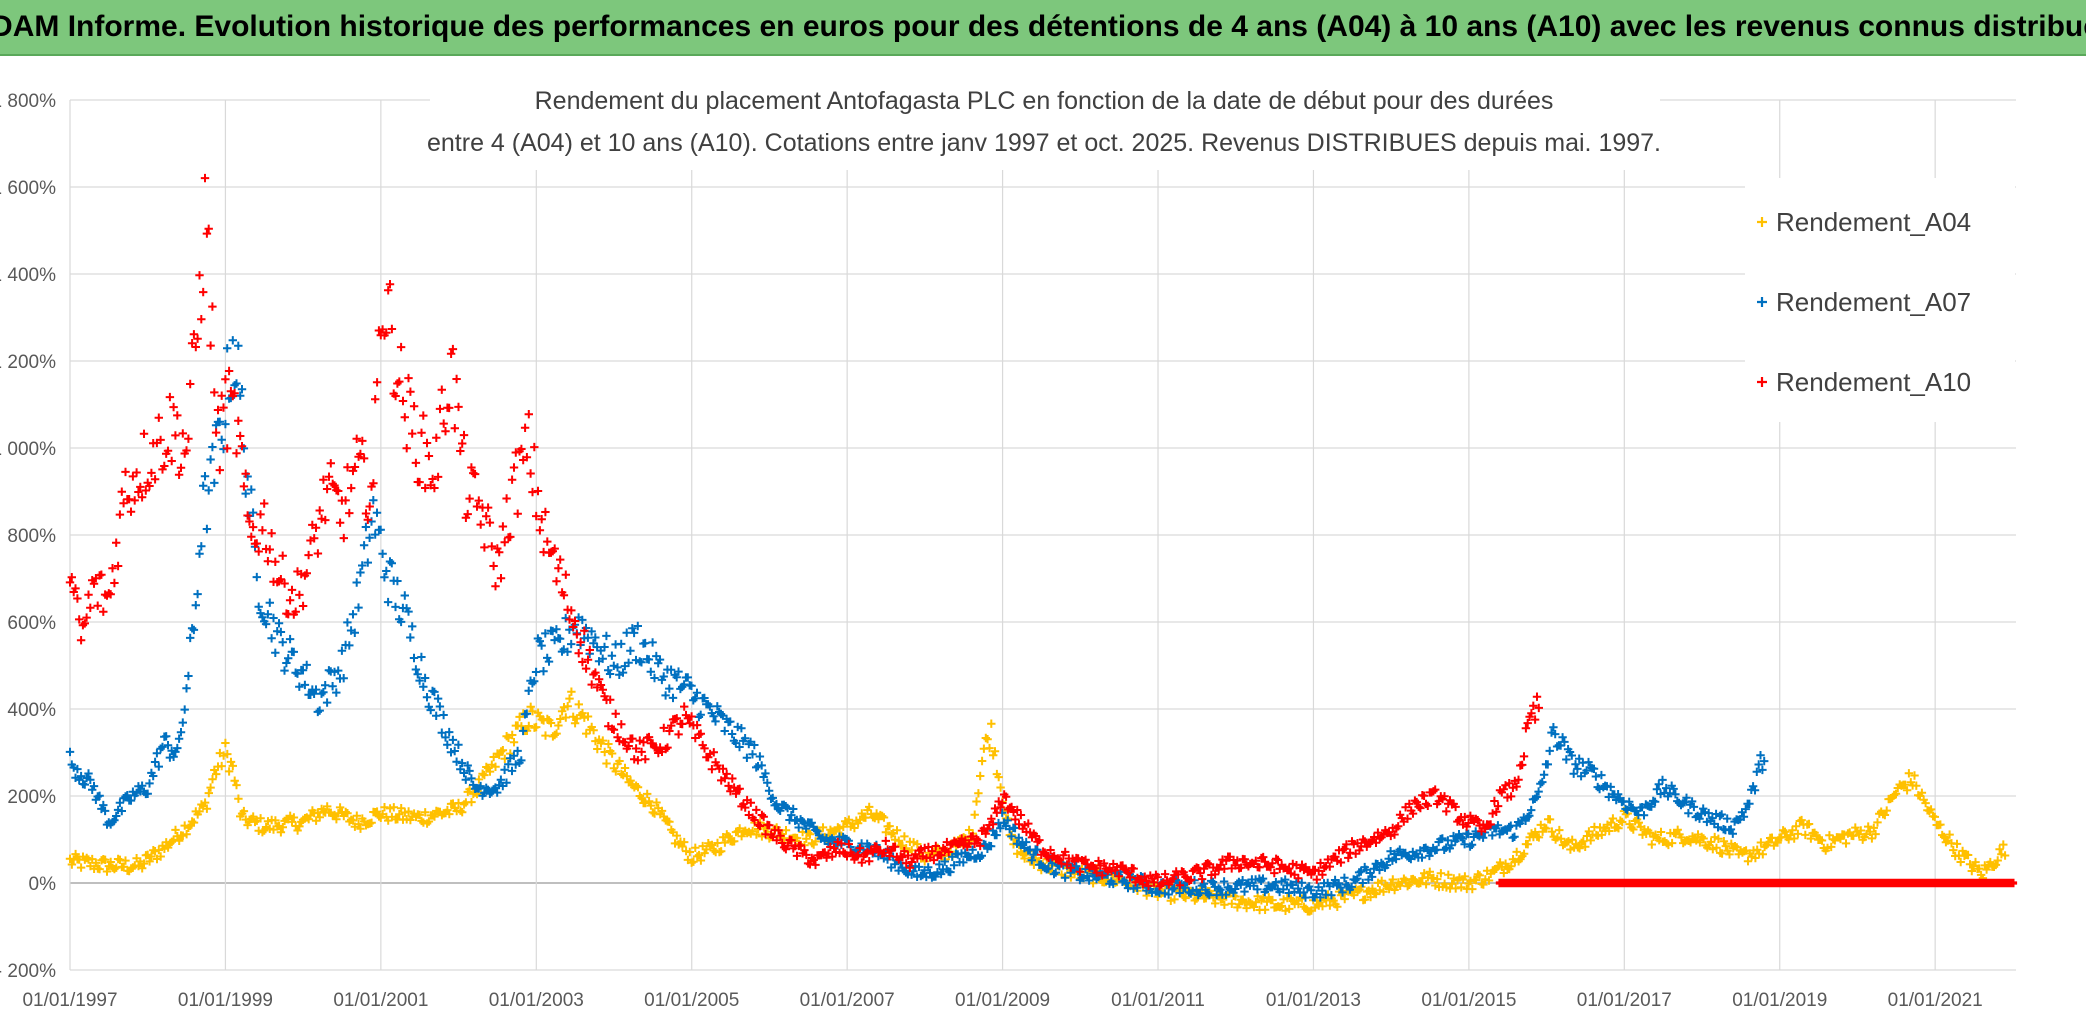 The height and width of the screenshot is (1032, 2086). What do you see at coordinates (28, 275) in the screenshot?
I see `y-tick-label: 1 400%` at bounding box center [28, 275].